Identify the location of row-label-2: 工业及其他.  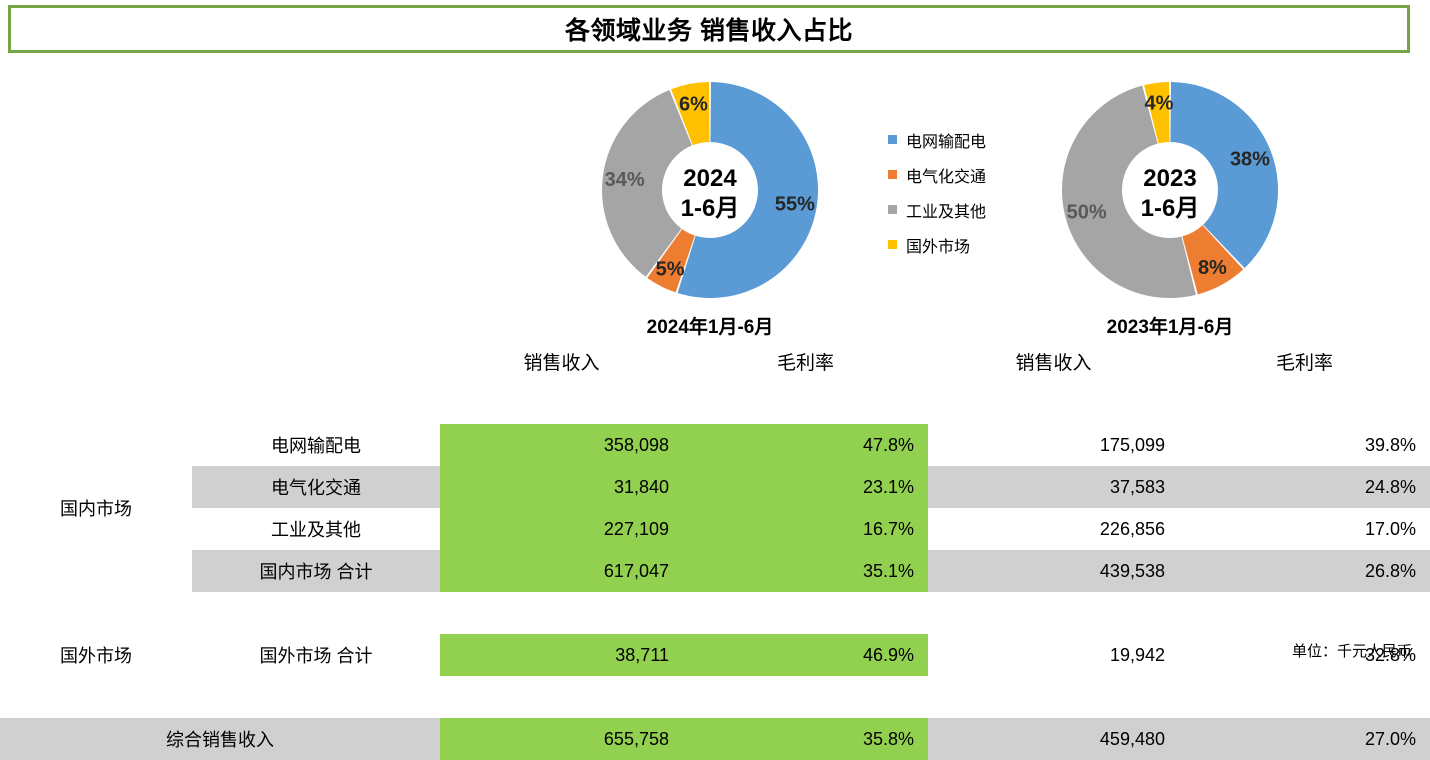
(316, 529).